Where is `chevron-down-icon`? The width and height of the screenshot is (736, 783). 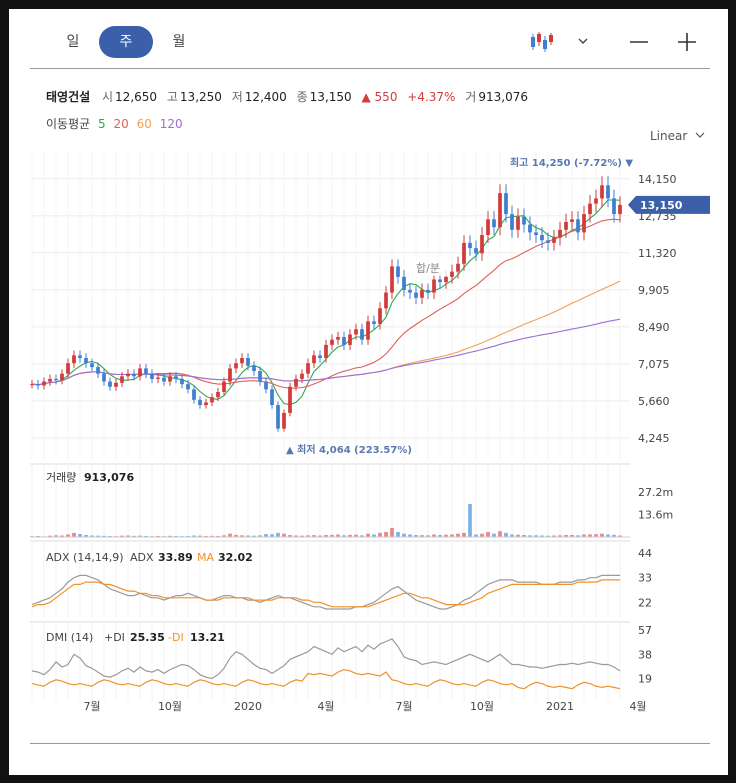 chevron-down-icon is located at coordinates (583, 42).